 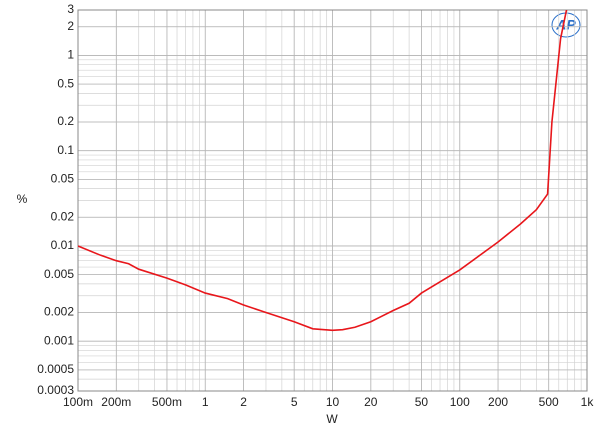 What do you see at coordinates (332, 419) in the screenshot?
I see `x-axis-label: W` at bounding box center [332, 419].